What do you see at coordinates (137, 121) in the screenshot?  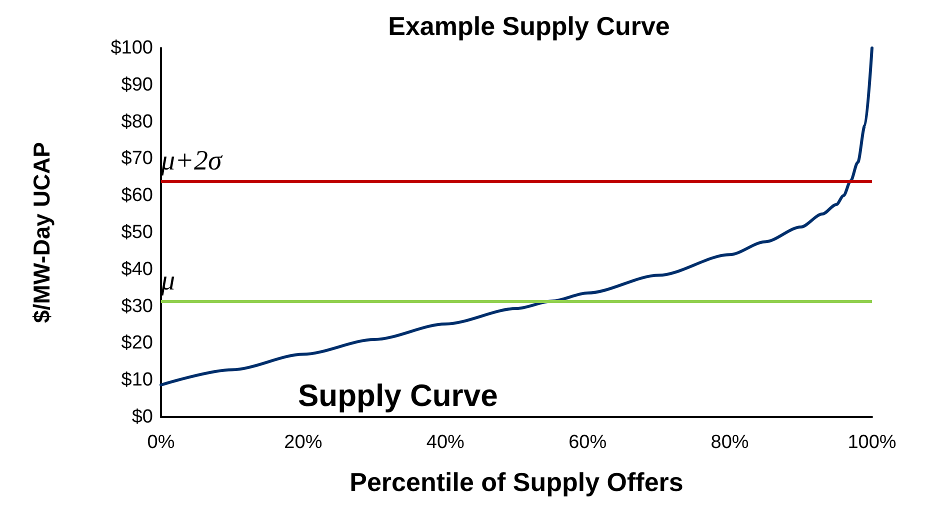 I see `y-tick-label: $80` at bounding box center [137, 121].